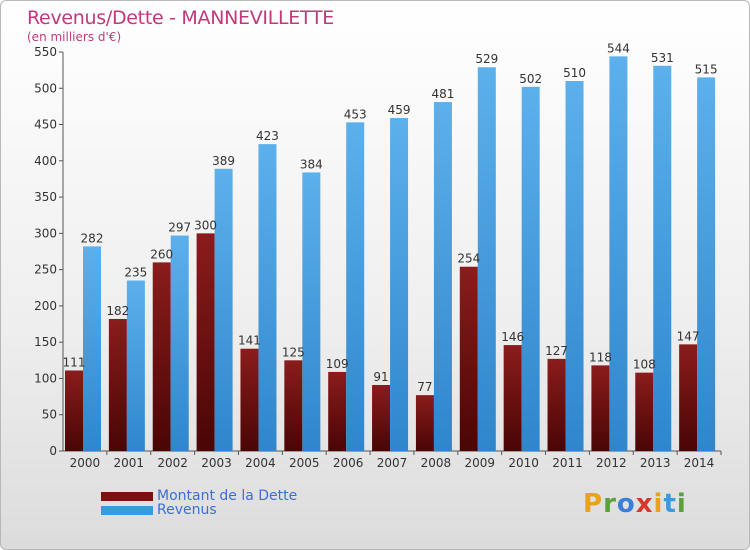 The width and height of the screenshot is (750, 550). I want to click on x-tick-label: 2007, so click(392, 463).